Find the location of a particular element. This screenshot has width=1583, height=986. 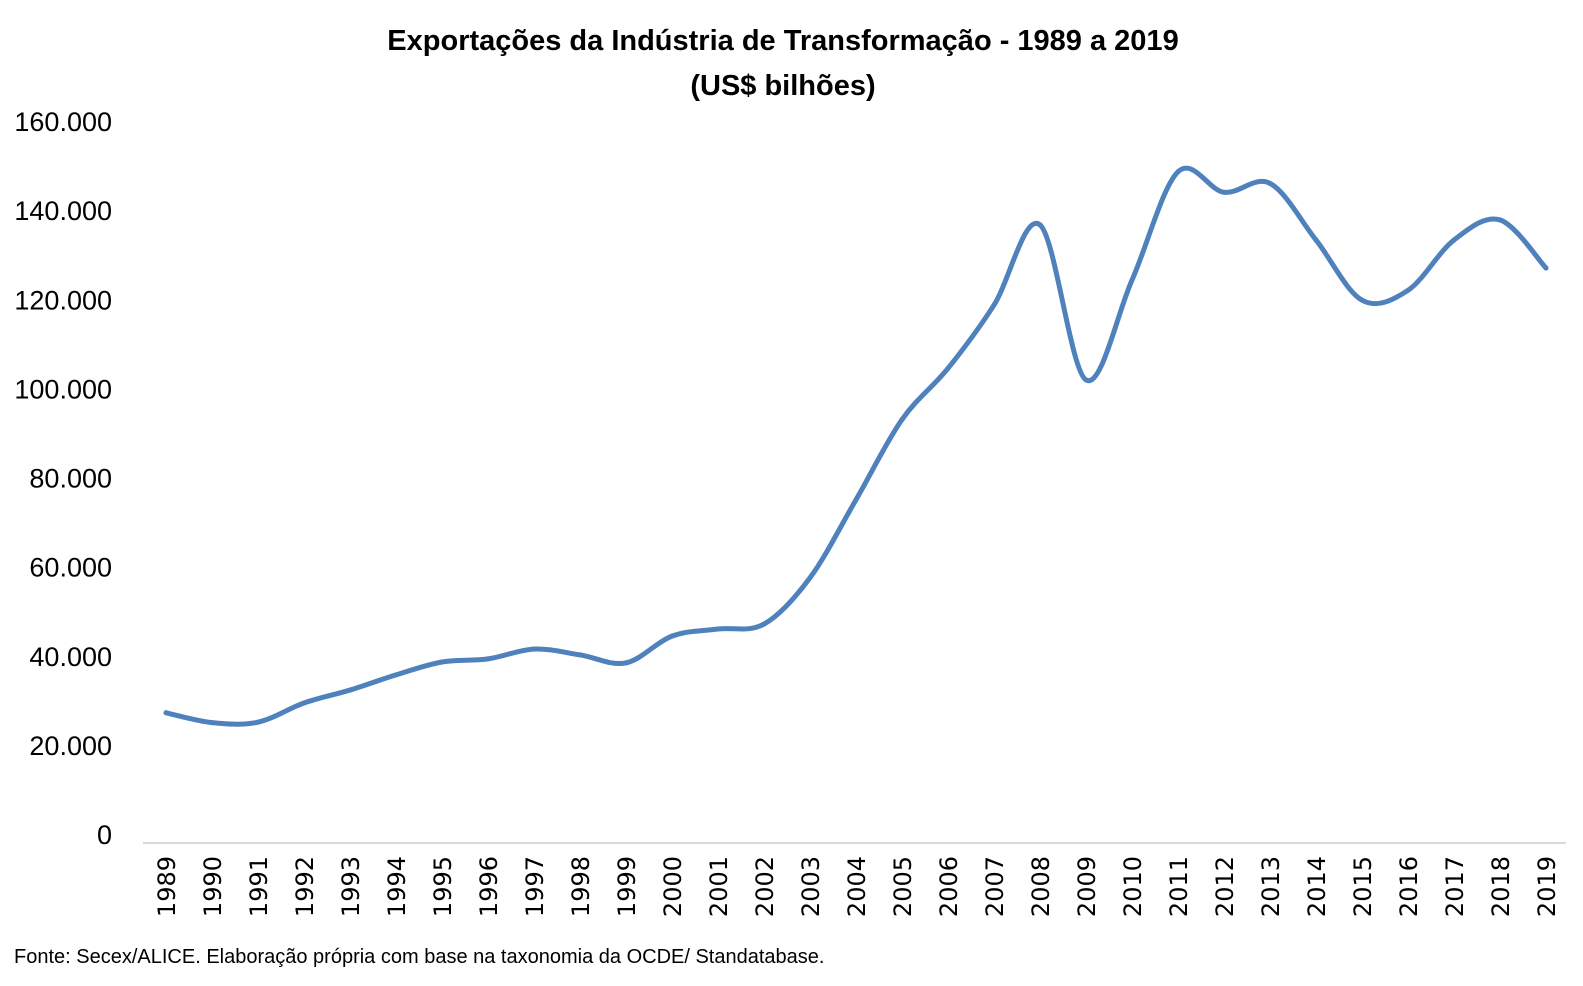

x-tick-label: 2014 is located at coordinates (1317, 886).